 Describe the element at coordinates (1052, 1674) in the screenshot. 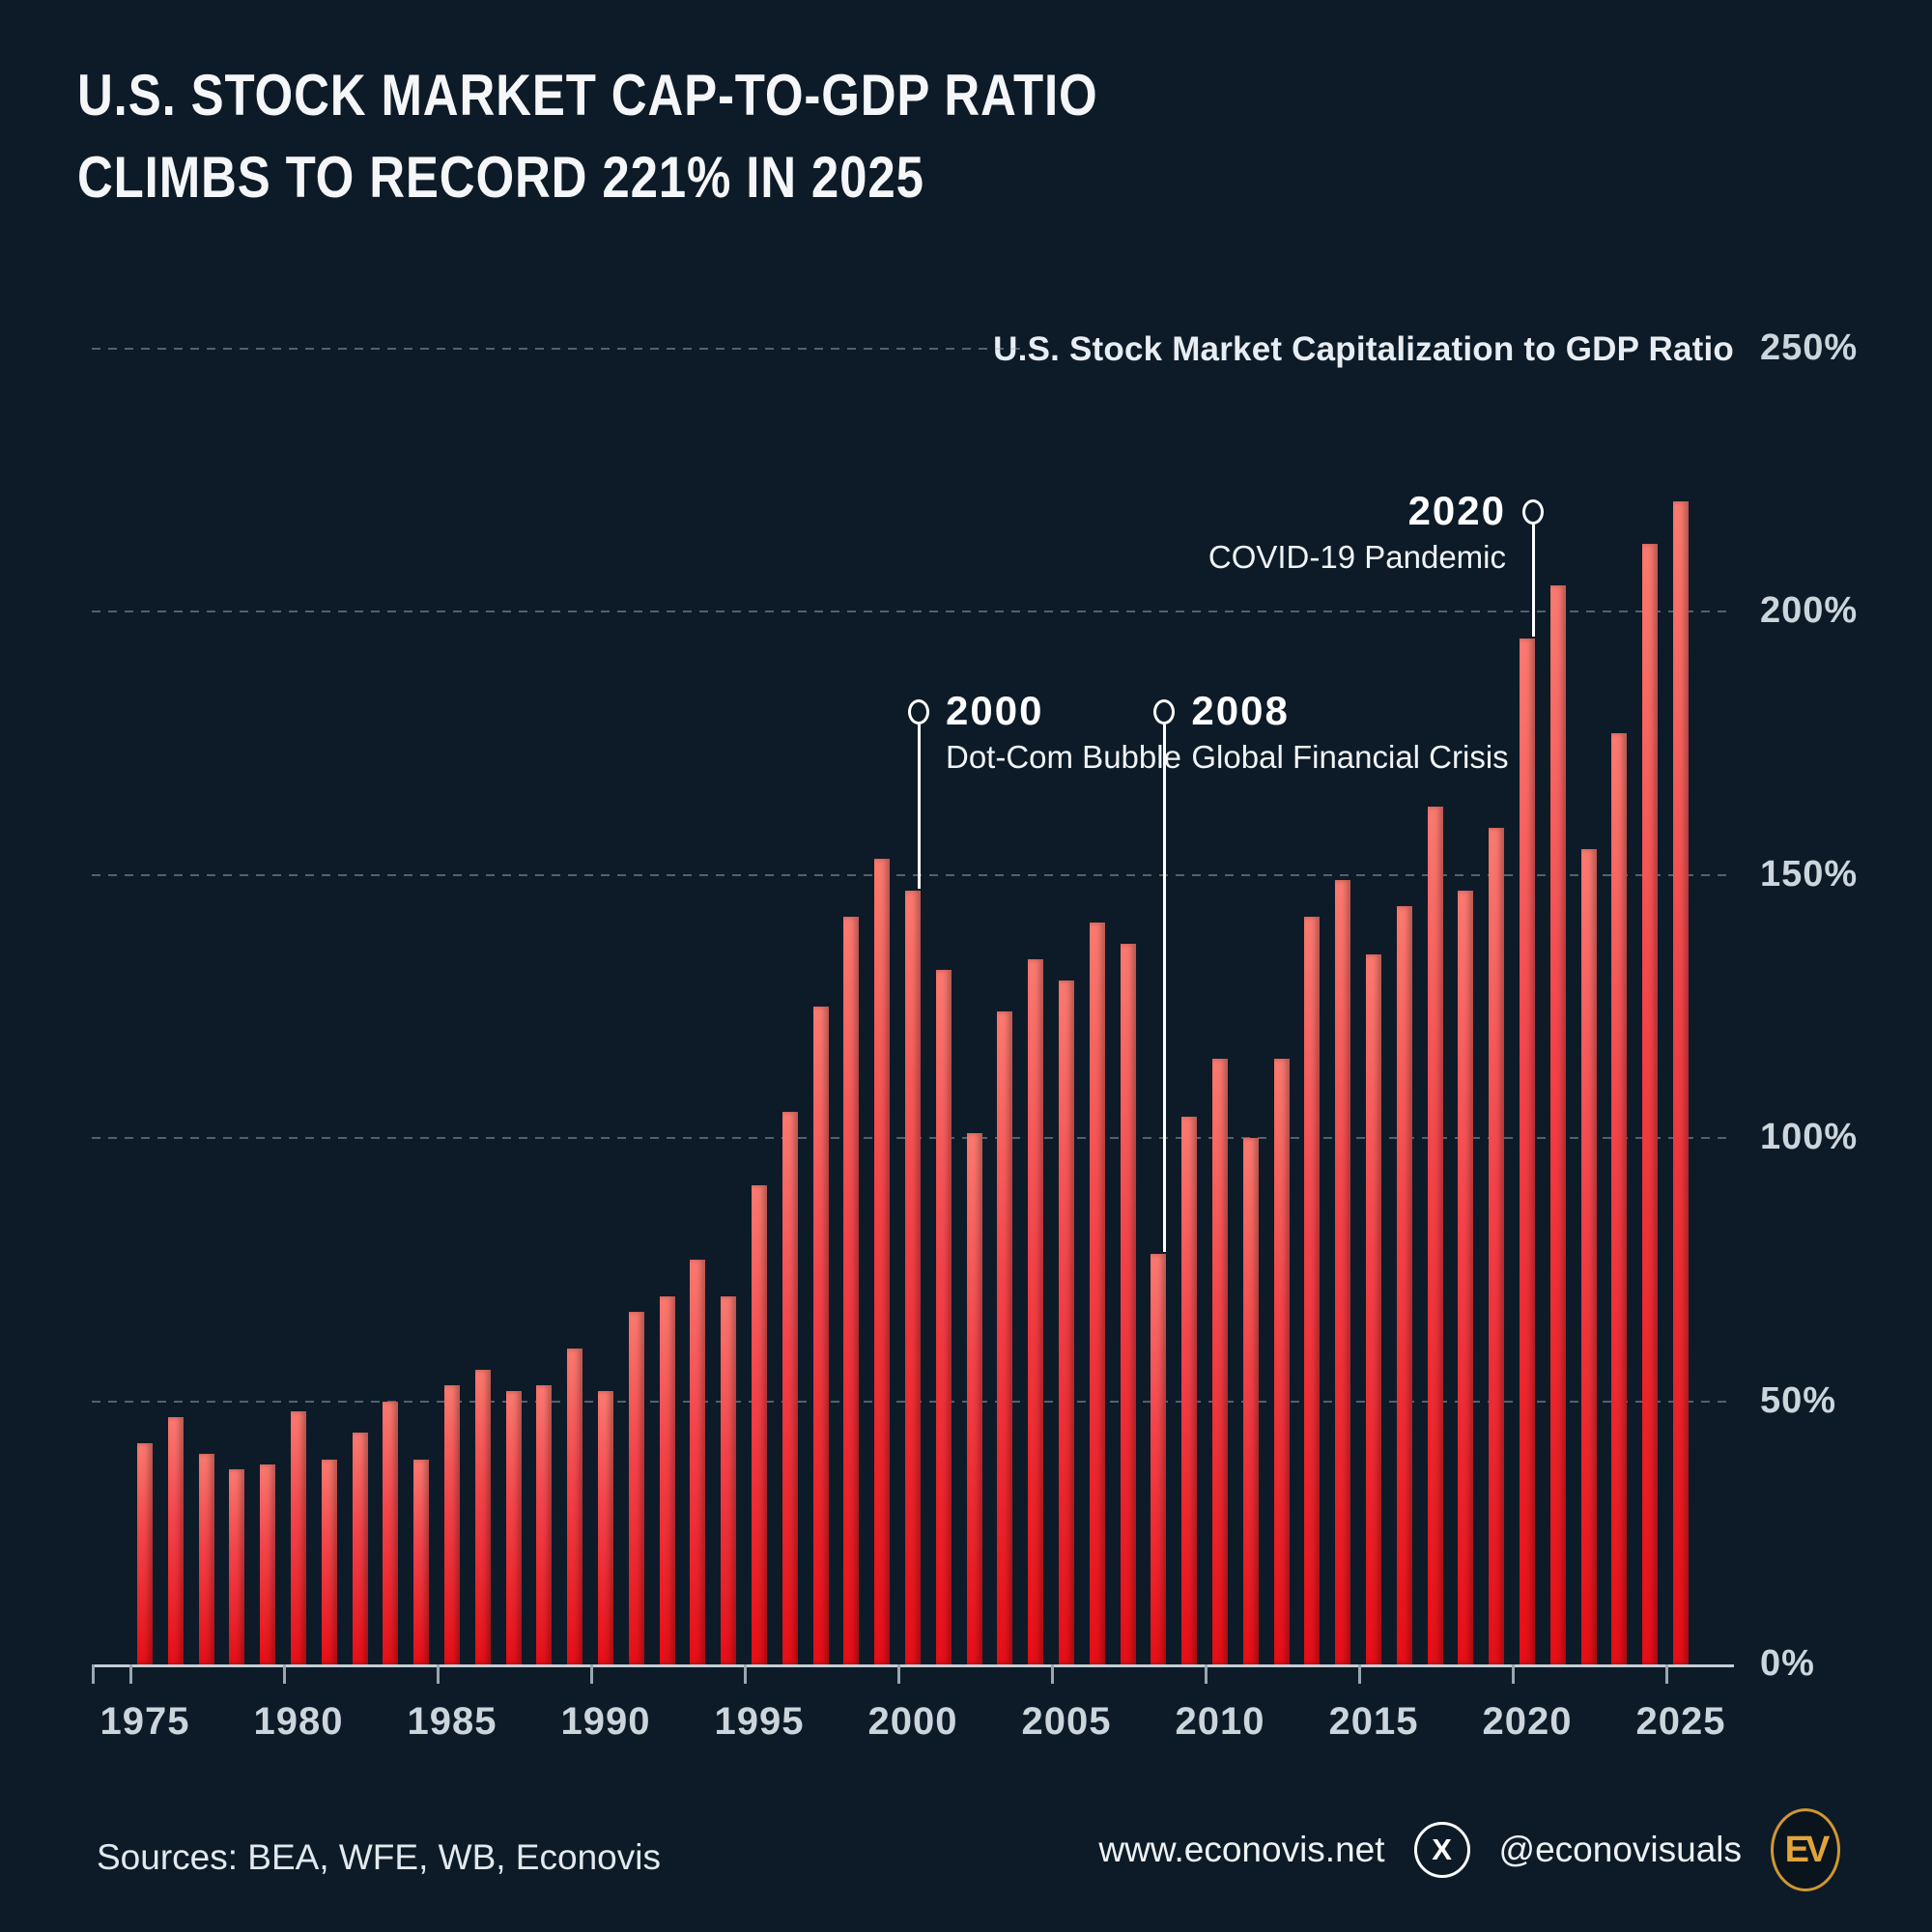

I see `x-axis-tick-2005` at that location.